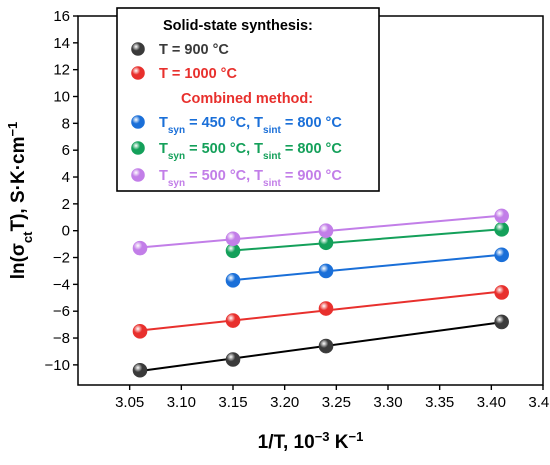 The height and width of the screenshot is (465, 550). Describe the element at coordinates (181, 402) in the screenshot. I see `x-tick-label: 3.10` at that location.